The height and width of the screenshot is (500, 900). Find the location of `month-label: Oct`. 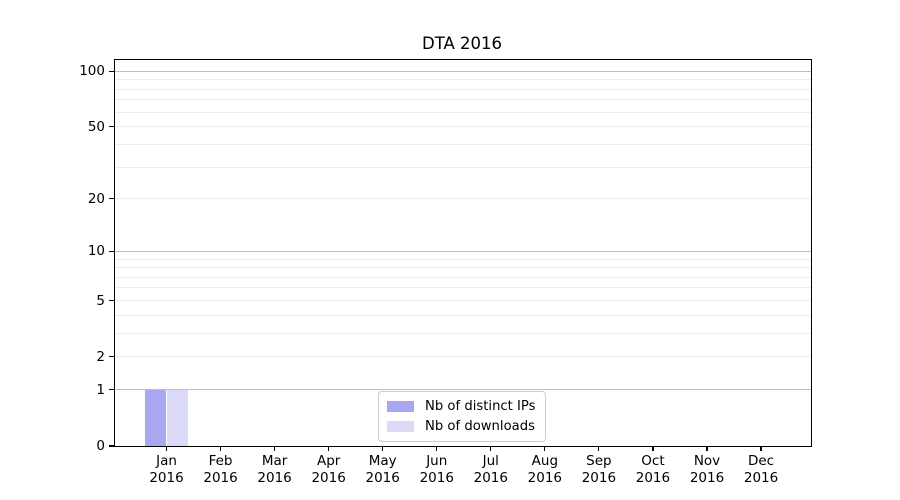

month-label: Oct is located at coordinates (653, 461).